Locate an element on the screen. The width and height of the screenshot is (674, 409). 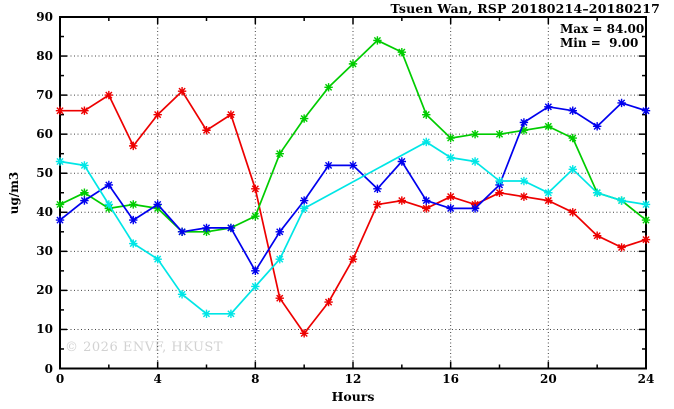
min-value-label: Min = 9.00 is located at coordinates (599, 42).